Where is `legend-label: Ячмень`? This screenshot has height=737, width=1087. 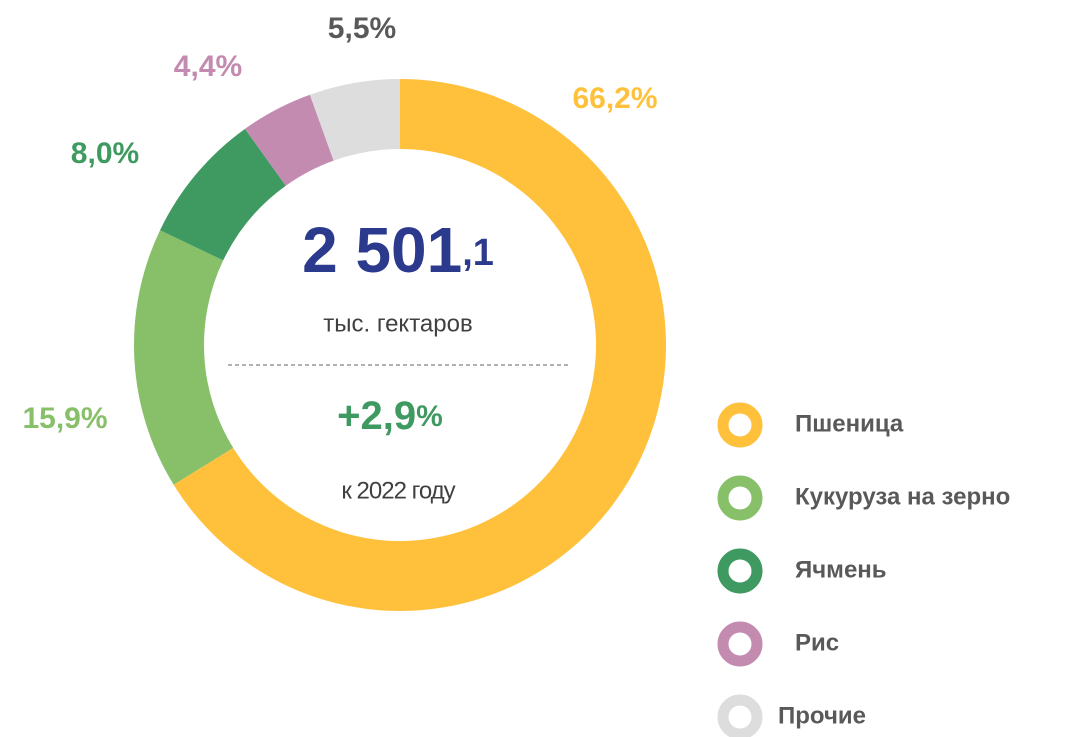 legend-label: Ячмень is located at coordinates (841, 569).